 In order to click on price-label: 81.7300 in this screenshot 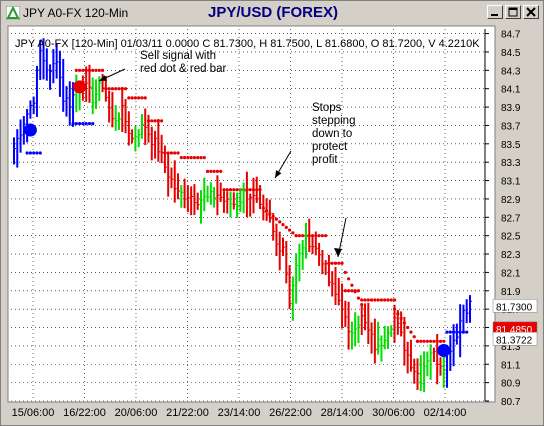, I will do `click(514, 307)`.